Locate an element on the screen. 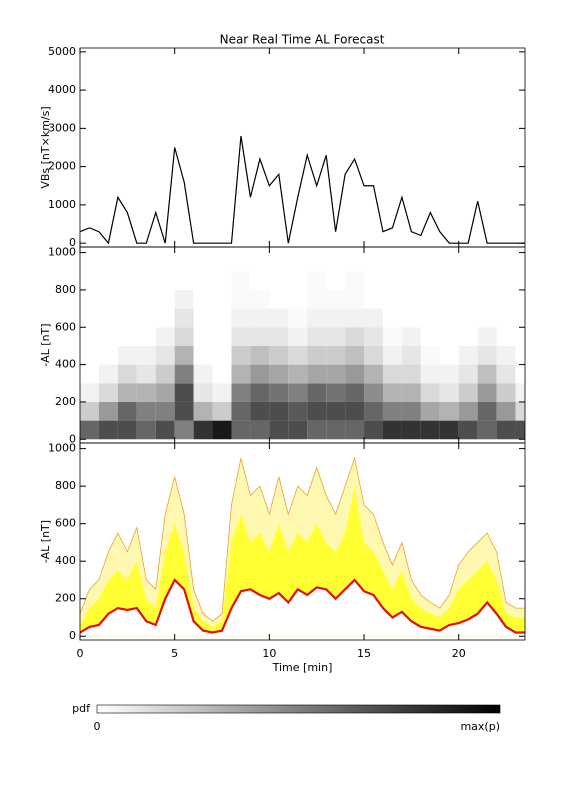  colorbar is located at coordinates (298, 709).